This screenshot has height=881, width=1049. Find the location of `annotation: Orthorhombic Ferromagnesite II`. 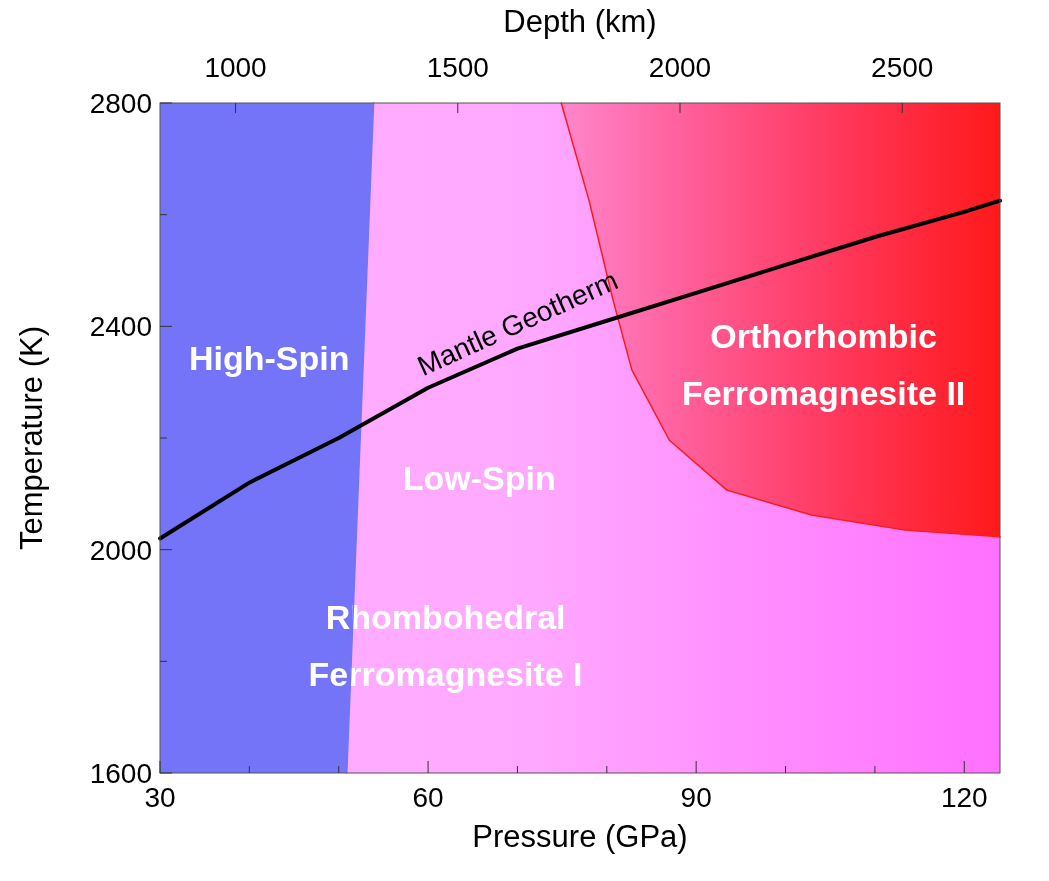

annotation: Orthorhombic Ferromagnesite II is located at coordinates (823, 364).